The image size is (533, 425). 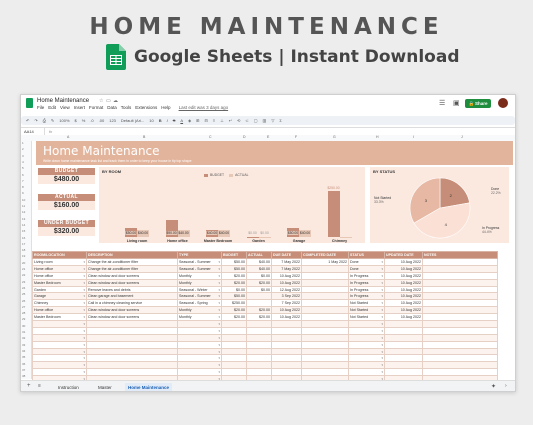 I want to click on column-header-cell: COMPLETED DATE, so click(x=325, y=255).